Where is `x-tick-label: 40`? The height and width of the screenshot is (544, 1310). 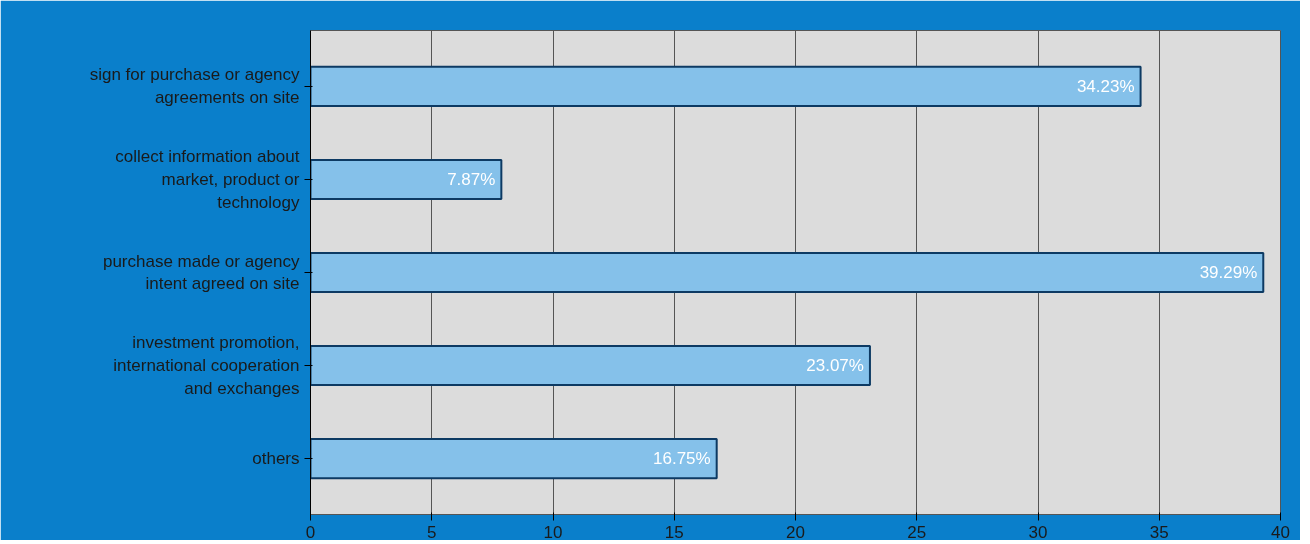 x-tick-label: 40 is located at coordinates (1280, 532).